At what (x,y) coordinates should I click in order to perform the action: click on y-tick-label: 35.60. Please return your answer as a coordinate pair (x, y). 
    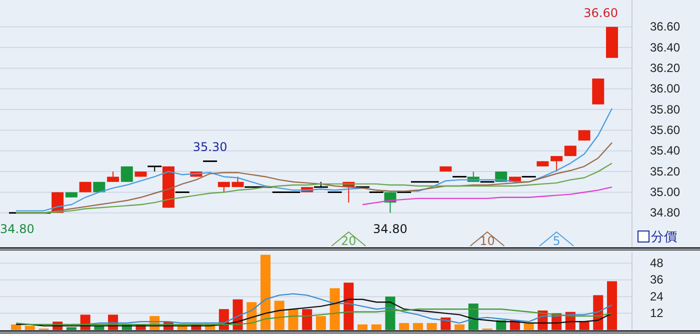
    Looking at the image, I should click on (665, 130).